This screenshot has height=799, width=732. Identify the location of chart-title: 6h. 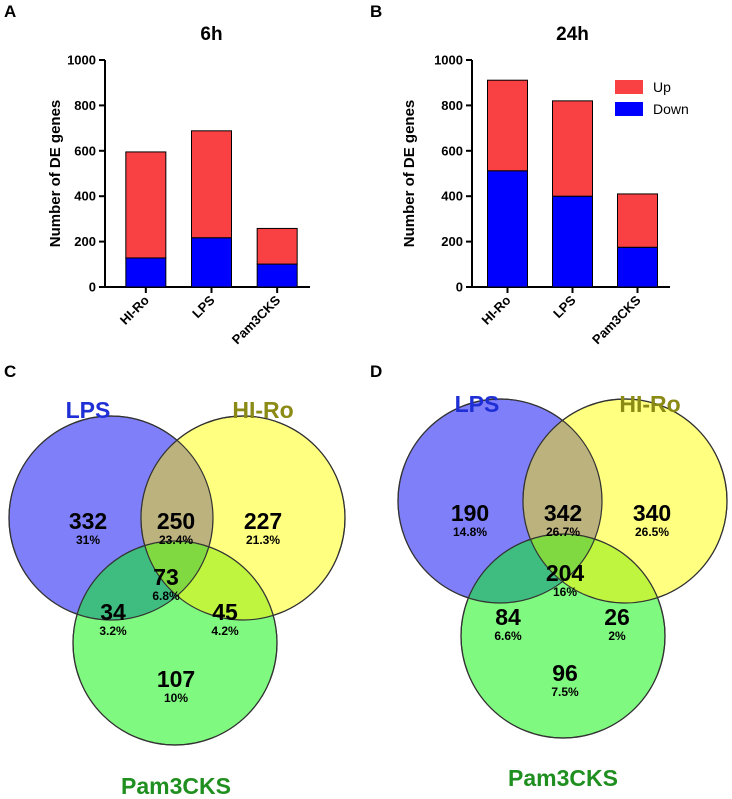
(211, 34).